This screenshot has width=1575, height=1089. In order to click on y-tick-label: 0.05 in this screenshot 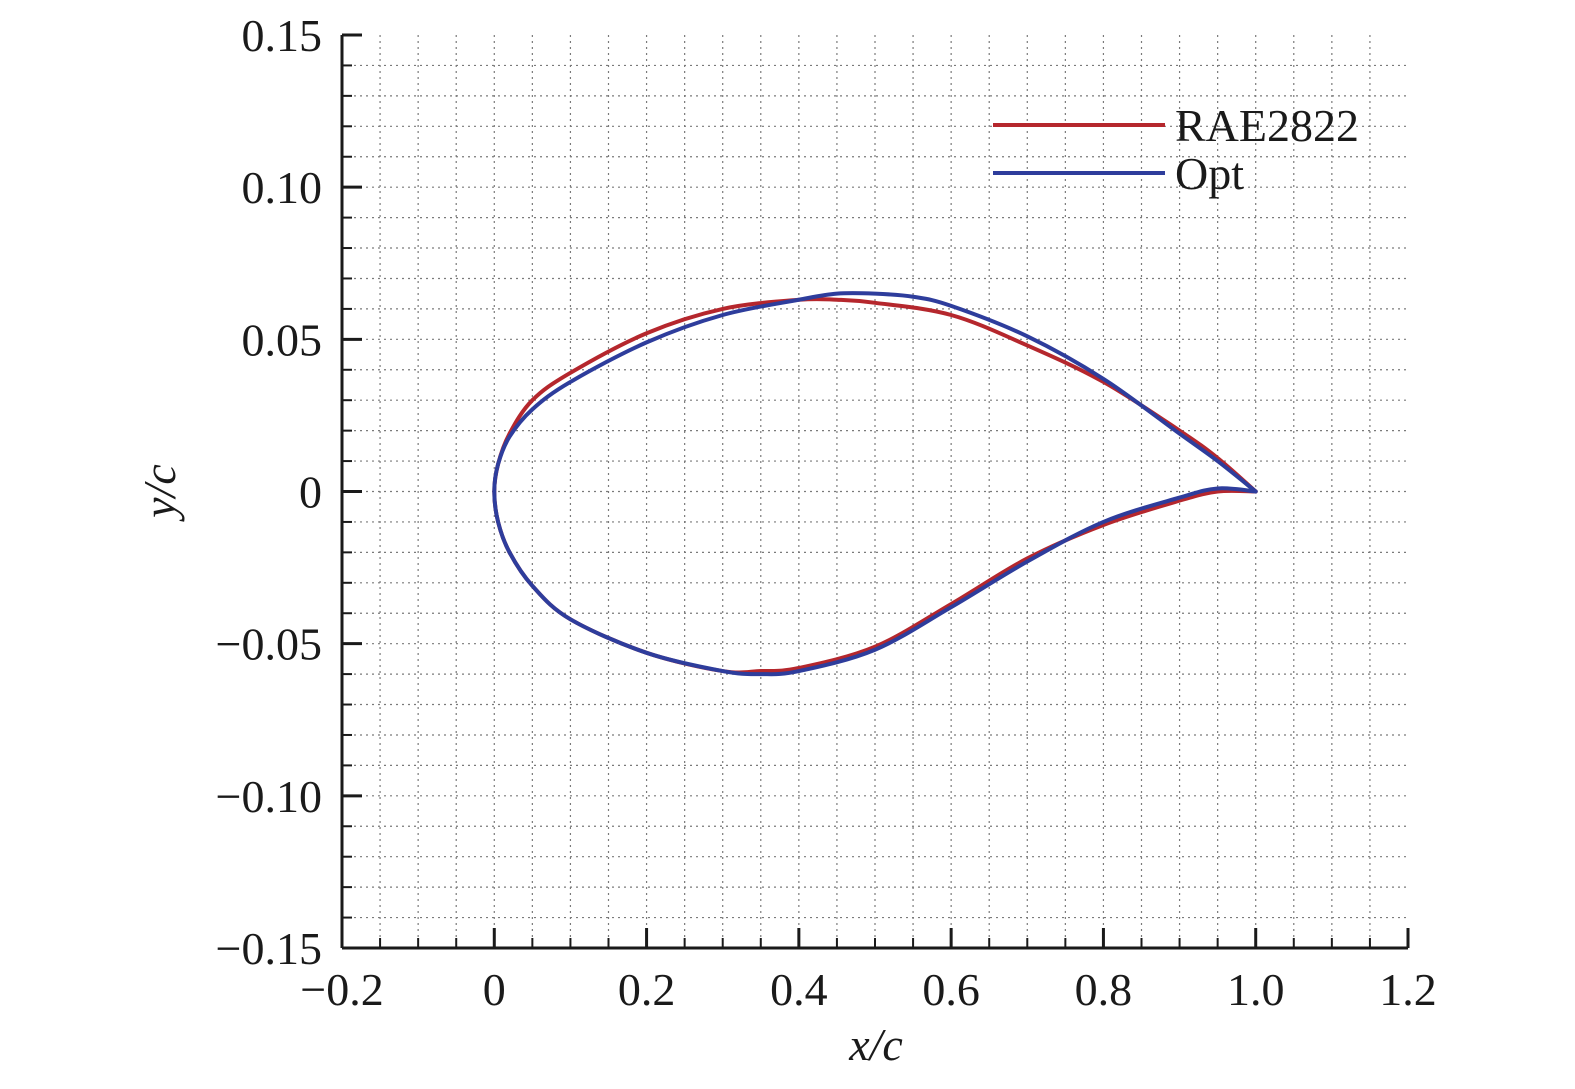, I will do `click(282, 339)`.